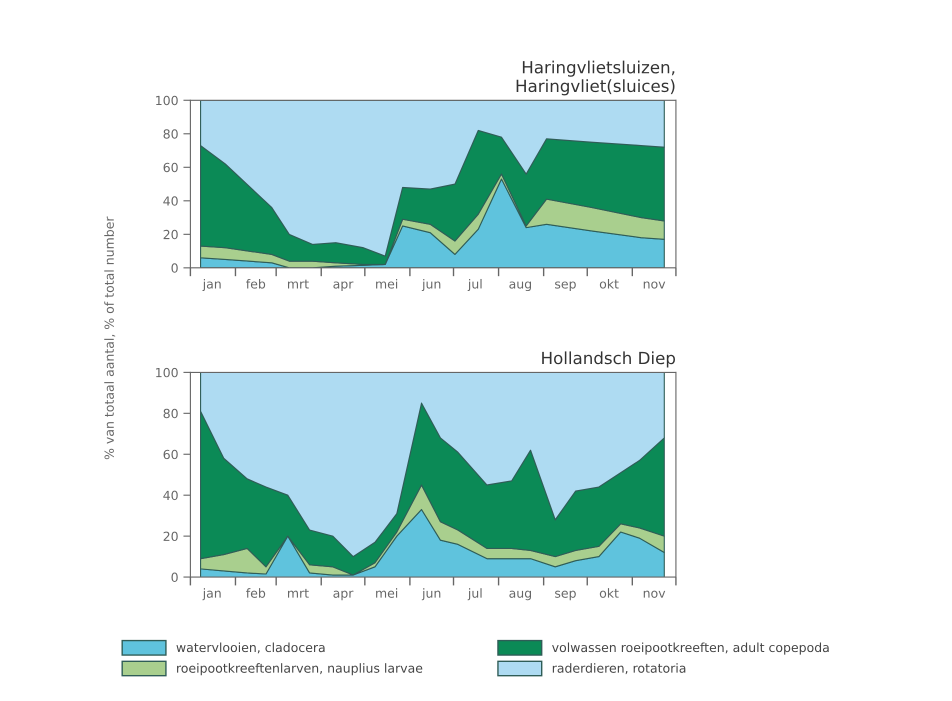 Image resolution: width=952 pixels, height=701 pixels. What do you see at coordinates (299, 669) in the screenshot?
I see `legend-label: roeipootkreeftenlarven, nauplius larvae` at bounding box center [299, 669].